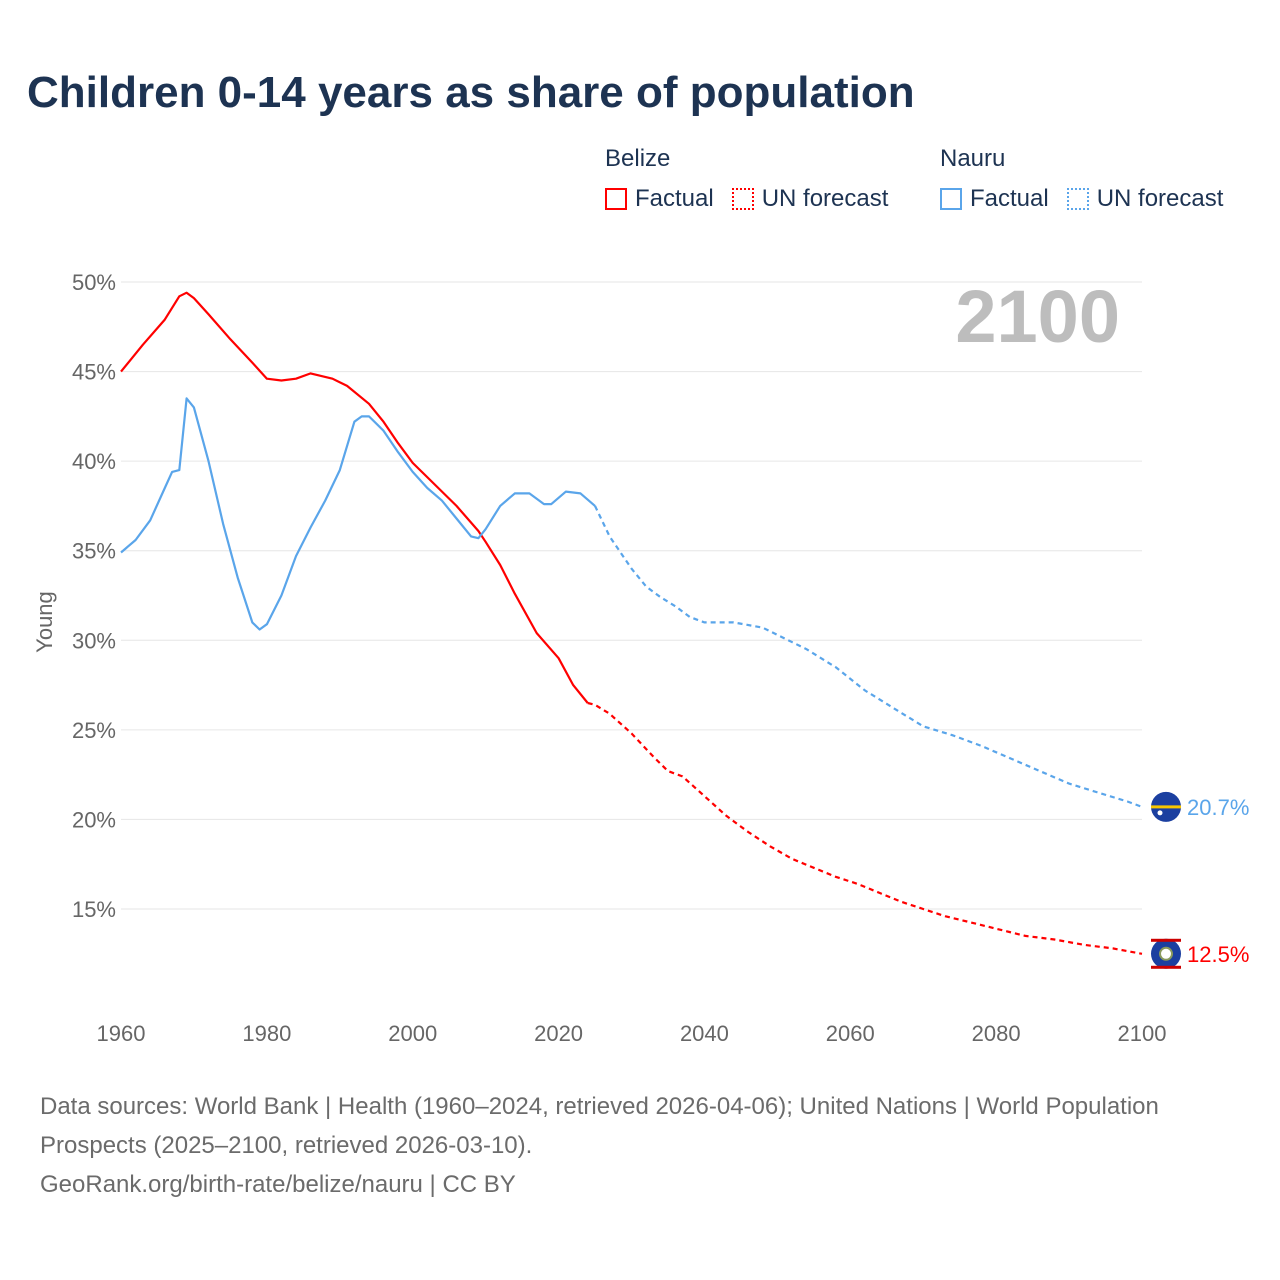 This screenshot has width=1280, height=1280. What do you see at coordinates (121, 1033) in the screenshot?
I see `x-tick-label: 1960` at bounding box center [121, 1033].